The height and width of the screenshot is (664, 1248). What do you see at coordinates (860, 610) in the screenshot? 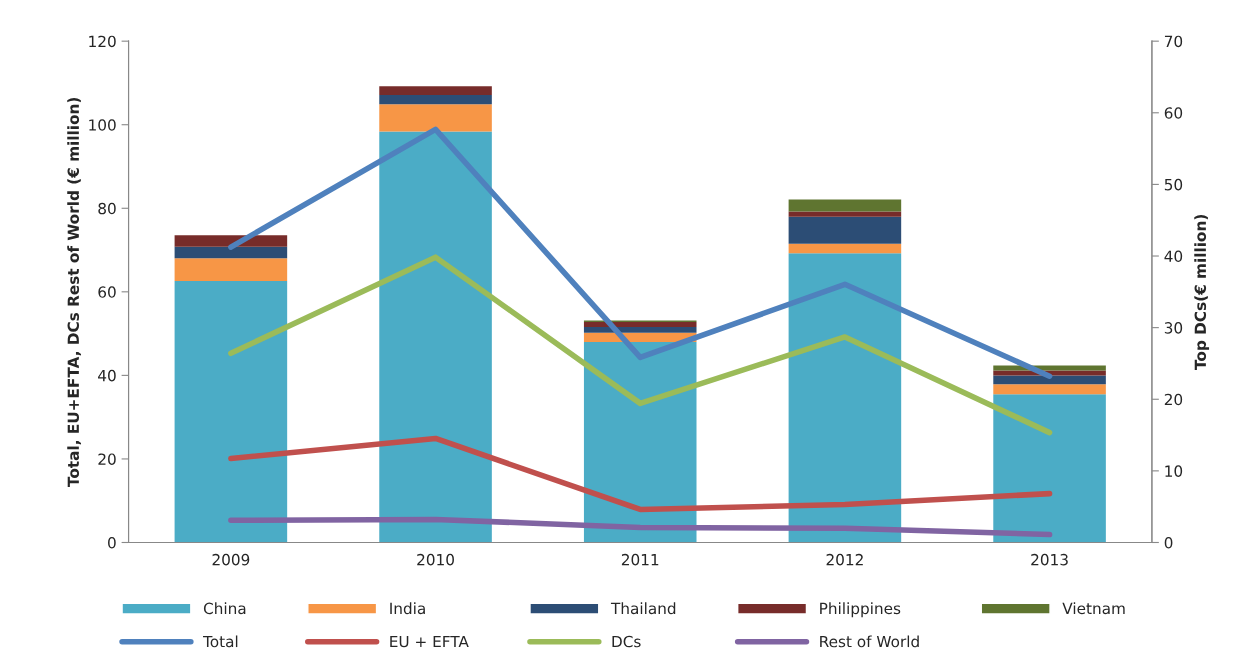
I see `legend-label: Philippines` at bounding box center [860, 610].